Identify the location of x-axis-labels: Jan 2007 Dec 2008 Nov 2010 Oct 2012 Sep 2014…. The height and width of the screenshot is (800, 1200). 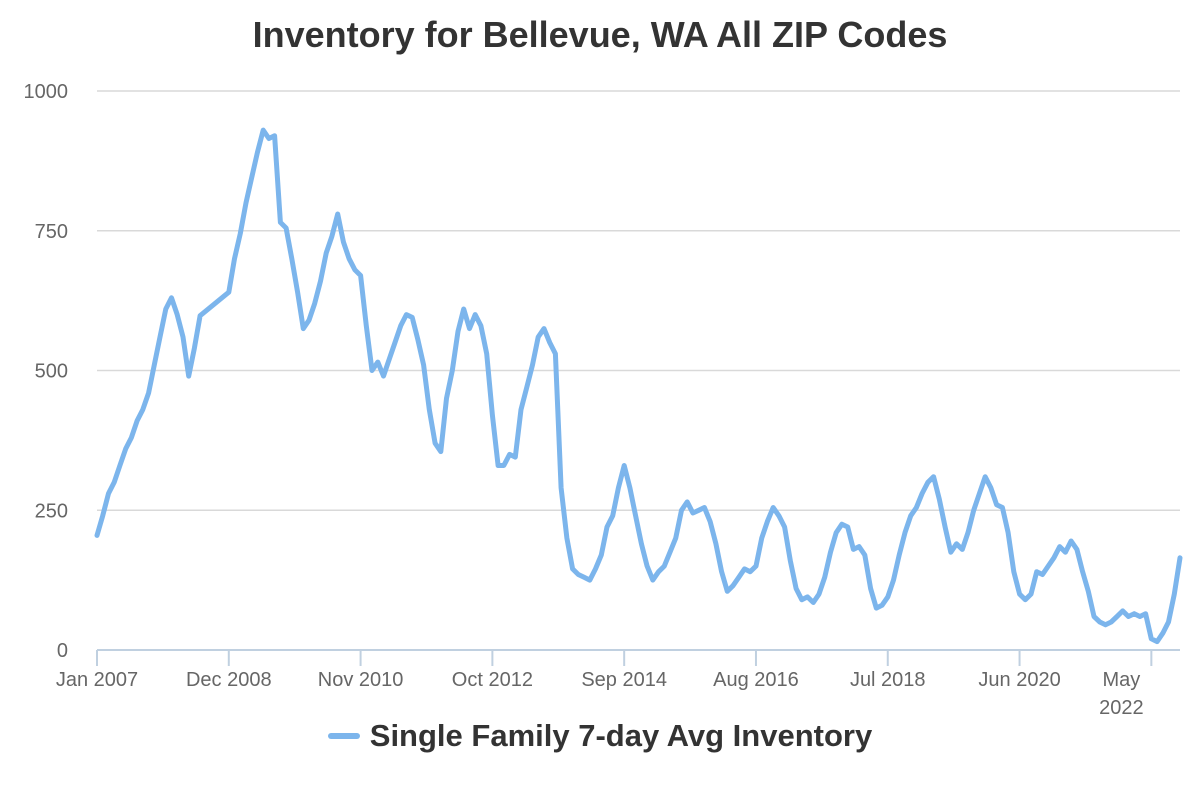
(600, 694).